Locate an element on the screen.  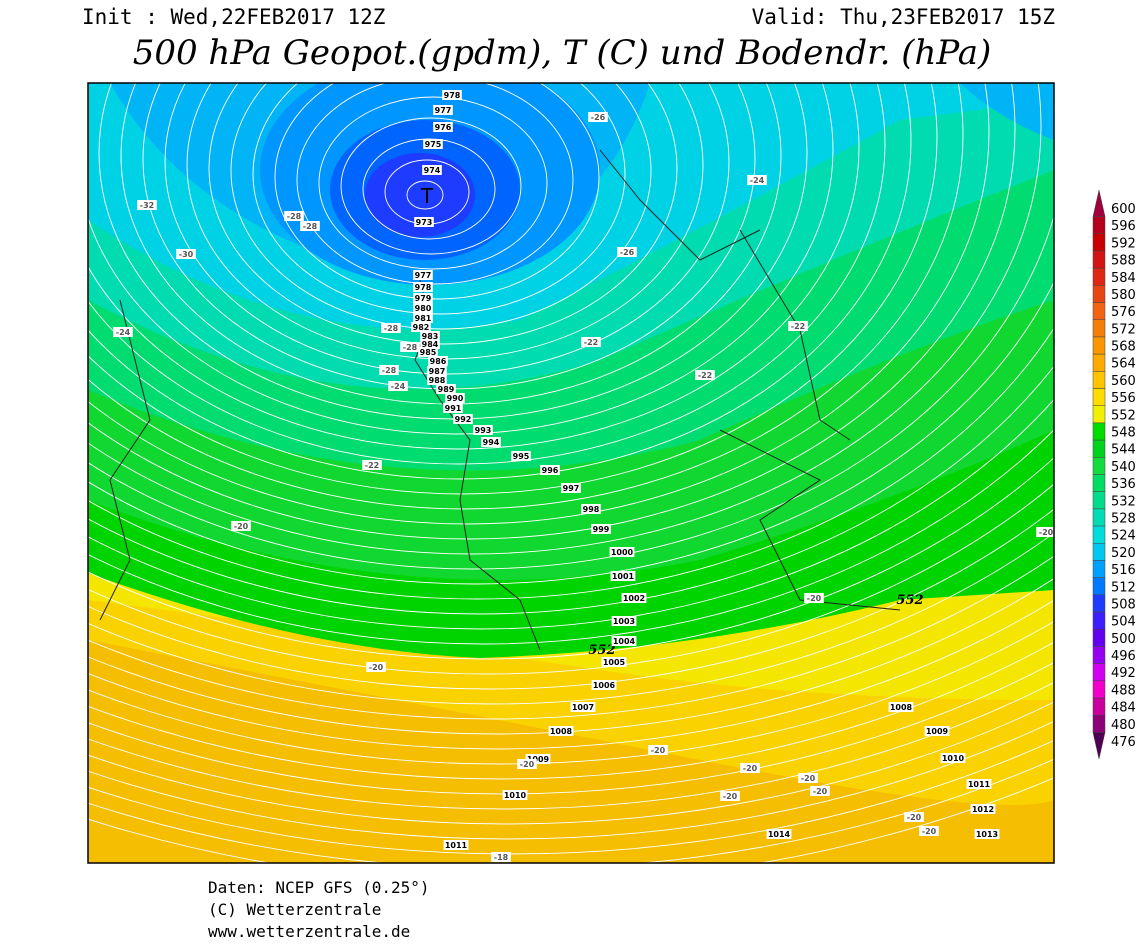
isobar-label: 1013 is located at coordinates (987, 834).